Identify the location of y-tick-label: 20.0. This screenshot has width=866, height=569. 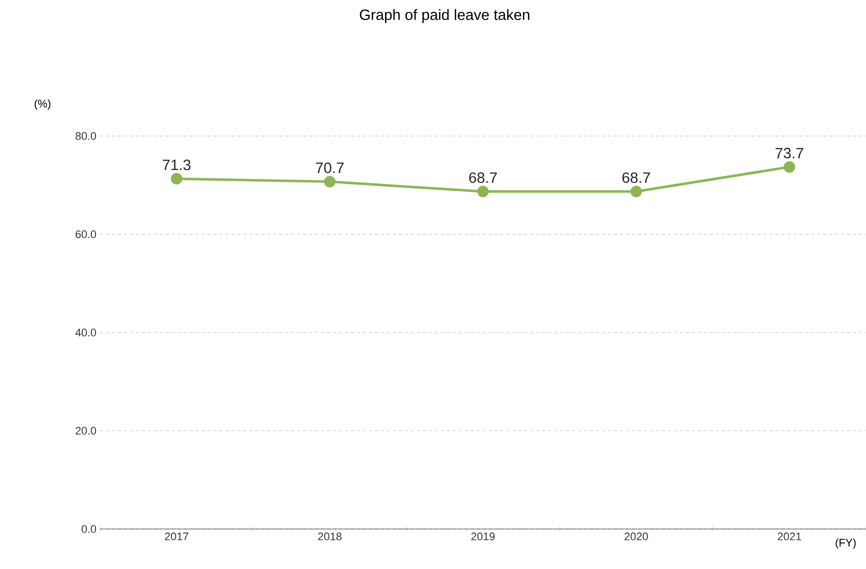
(86, 430).